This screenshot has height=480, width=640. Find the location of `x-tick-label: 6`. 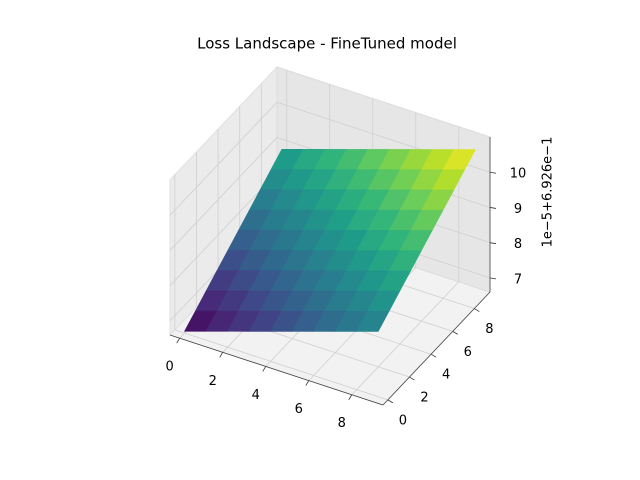

x-tick-label: 6 is located at coordinates (299, 409).